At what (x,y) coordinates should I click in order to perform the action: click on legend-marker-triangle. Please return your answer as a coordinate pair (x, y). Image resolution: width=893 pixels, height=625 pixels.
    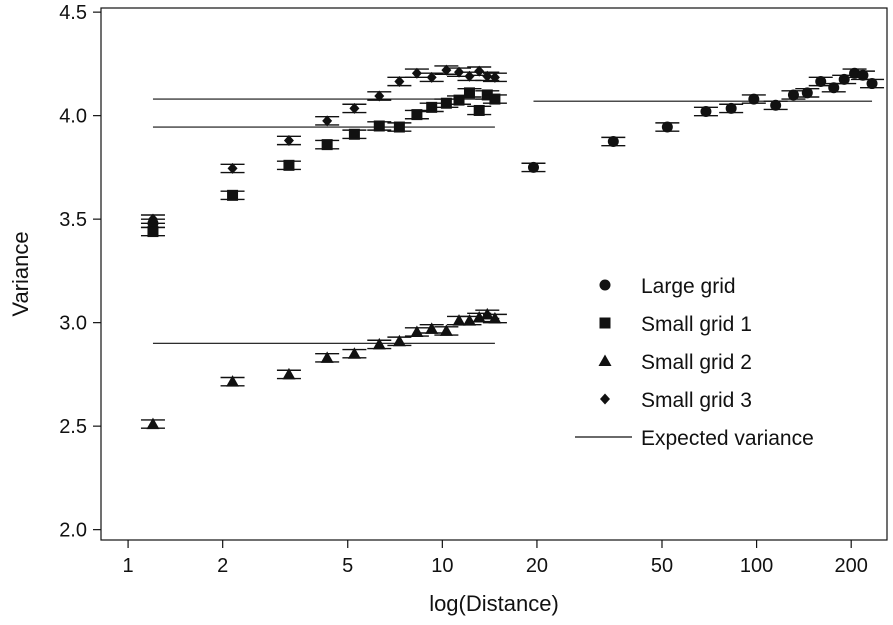
    Looking at the image, I should click on (605, 360).